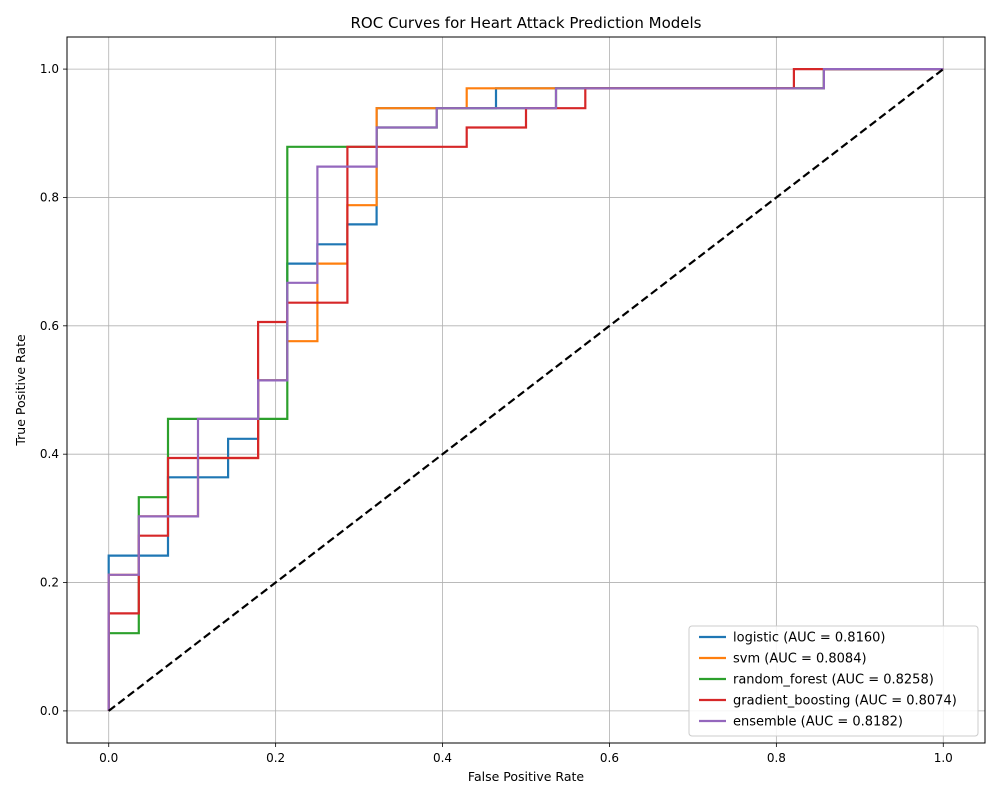 Image resolution: width=1000 pixels, height=800 pixels. Describe the element at coordinates (275, 758) in the screenshot. I see `x-tick-label: 0.2` at that location.